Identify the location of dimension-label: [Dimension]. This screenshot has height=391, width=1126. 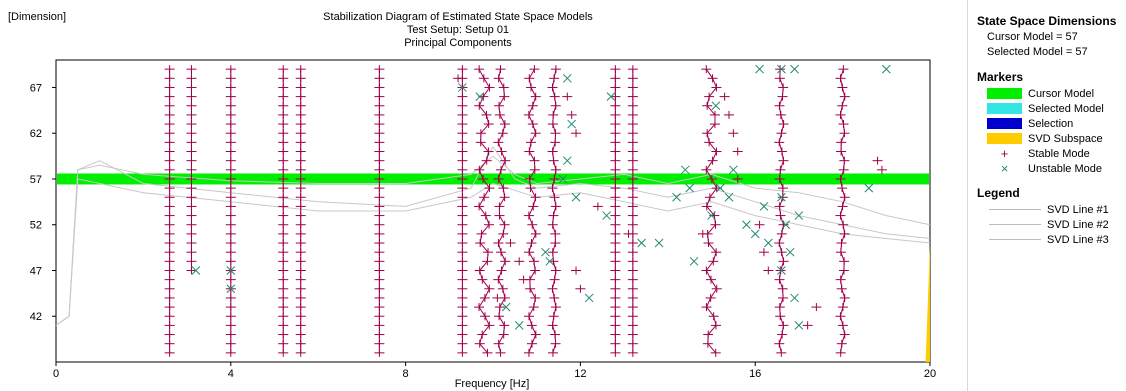
(37, 17).